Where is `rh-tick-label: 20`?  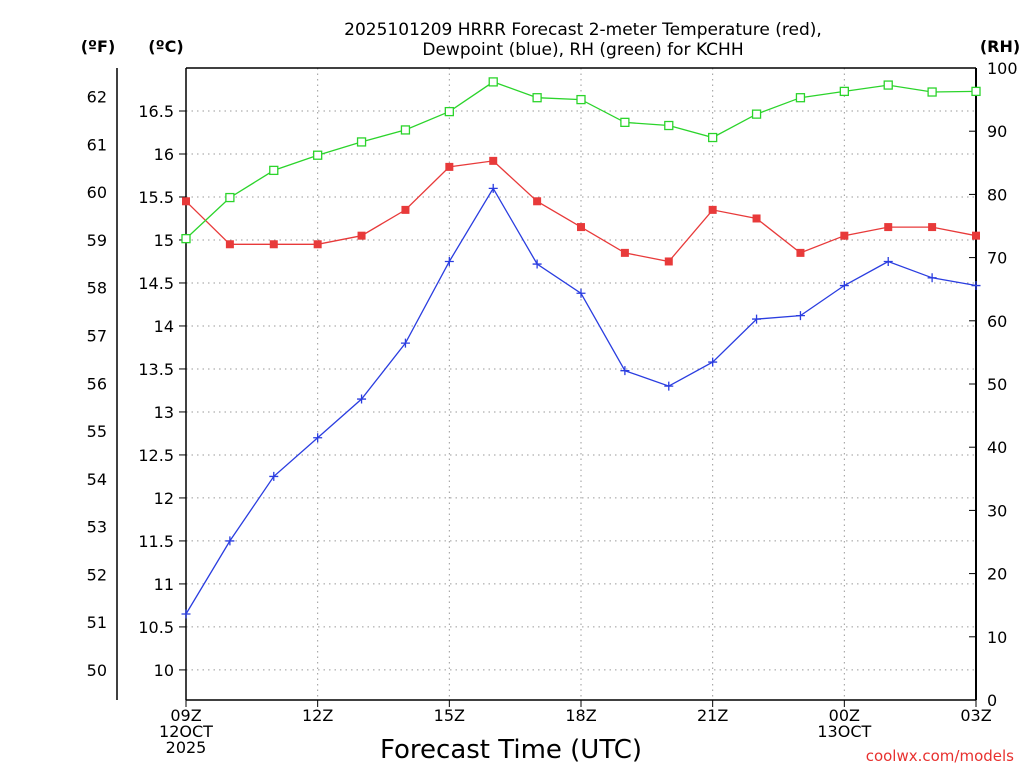
rh-tick-label: 20 is located at coordinates (997, 574).